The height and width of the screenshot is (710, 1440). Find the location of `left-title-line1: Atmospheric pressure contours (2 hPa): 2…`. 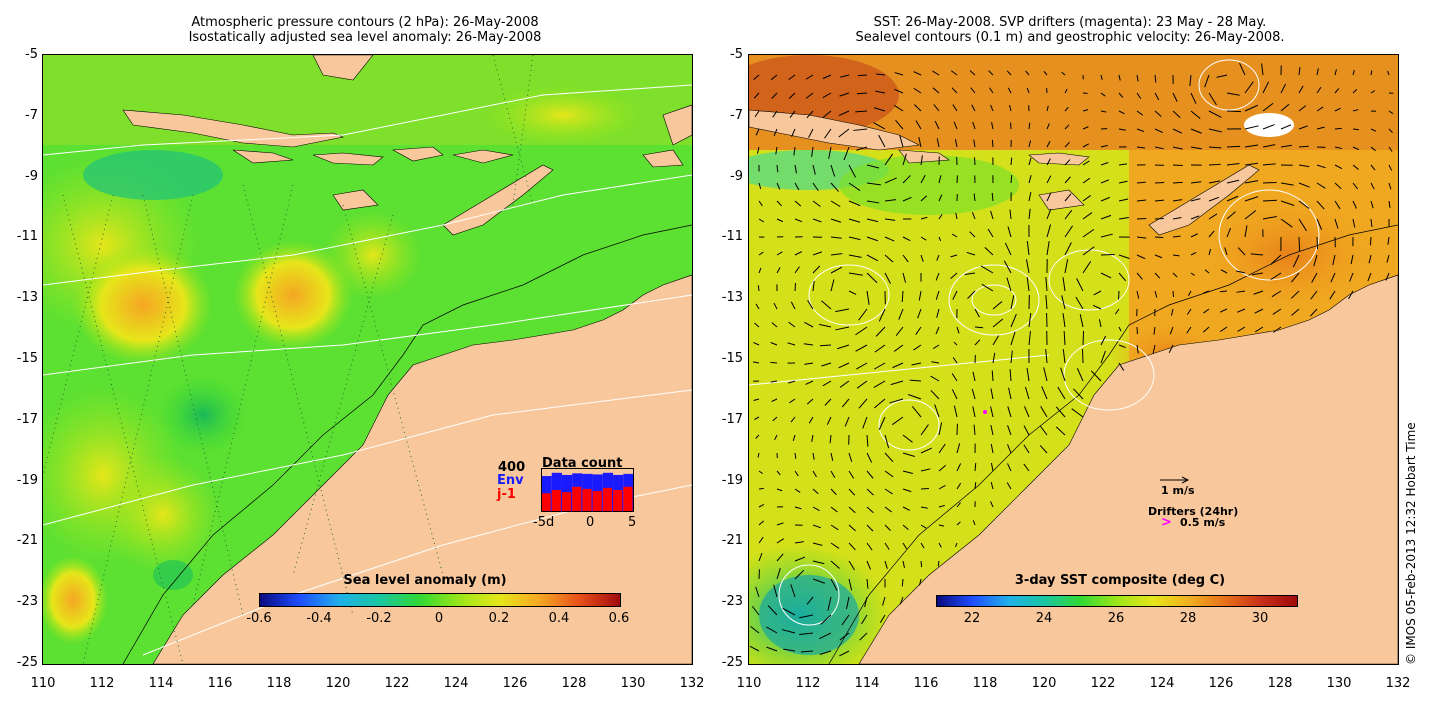

left-title-line1: Atmospheric pressure contours (2 hPa): 2… is located at coordinates (365, 22).